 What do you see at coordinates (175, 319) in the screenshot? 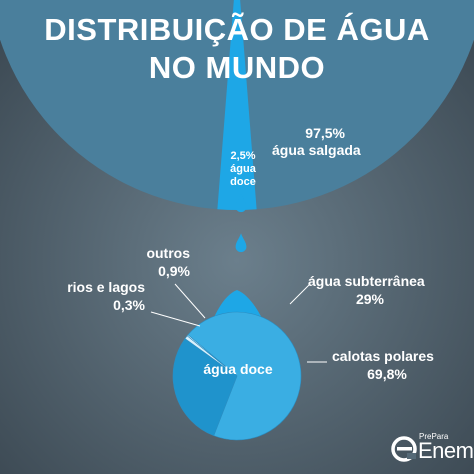
I see `leader-rios-lagos` at bounding box center [175, 319].